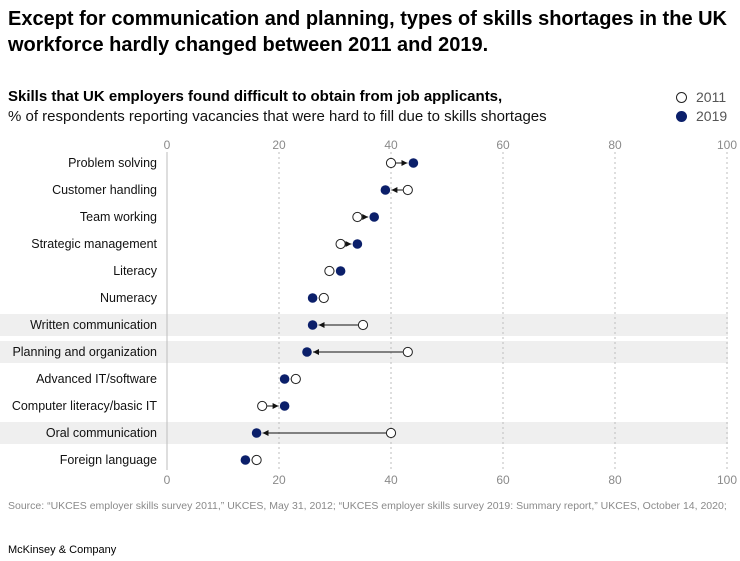 The width and height of the screenshot is (740, 561). What do you see at coordinates (712, 116) in the screenshot?
I see `legend-2019-label: 2019` at bounding box center [712, 116].